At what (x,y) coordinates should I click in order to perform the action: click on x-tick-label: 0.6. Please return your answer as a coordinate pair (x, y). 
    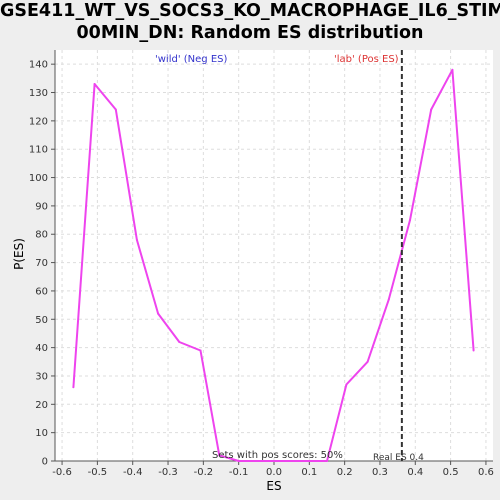
    Looking at the image, I should click on (486, 472).